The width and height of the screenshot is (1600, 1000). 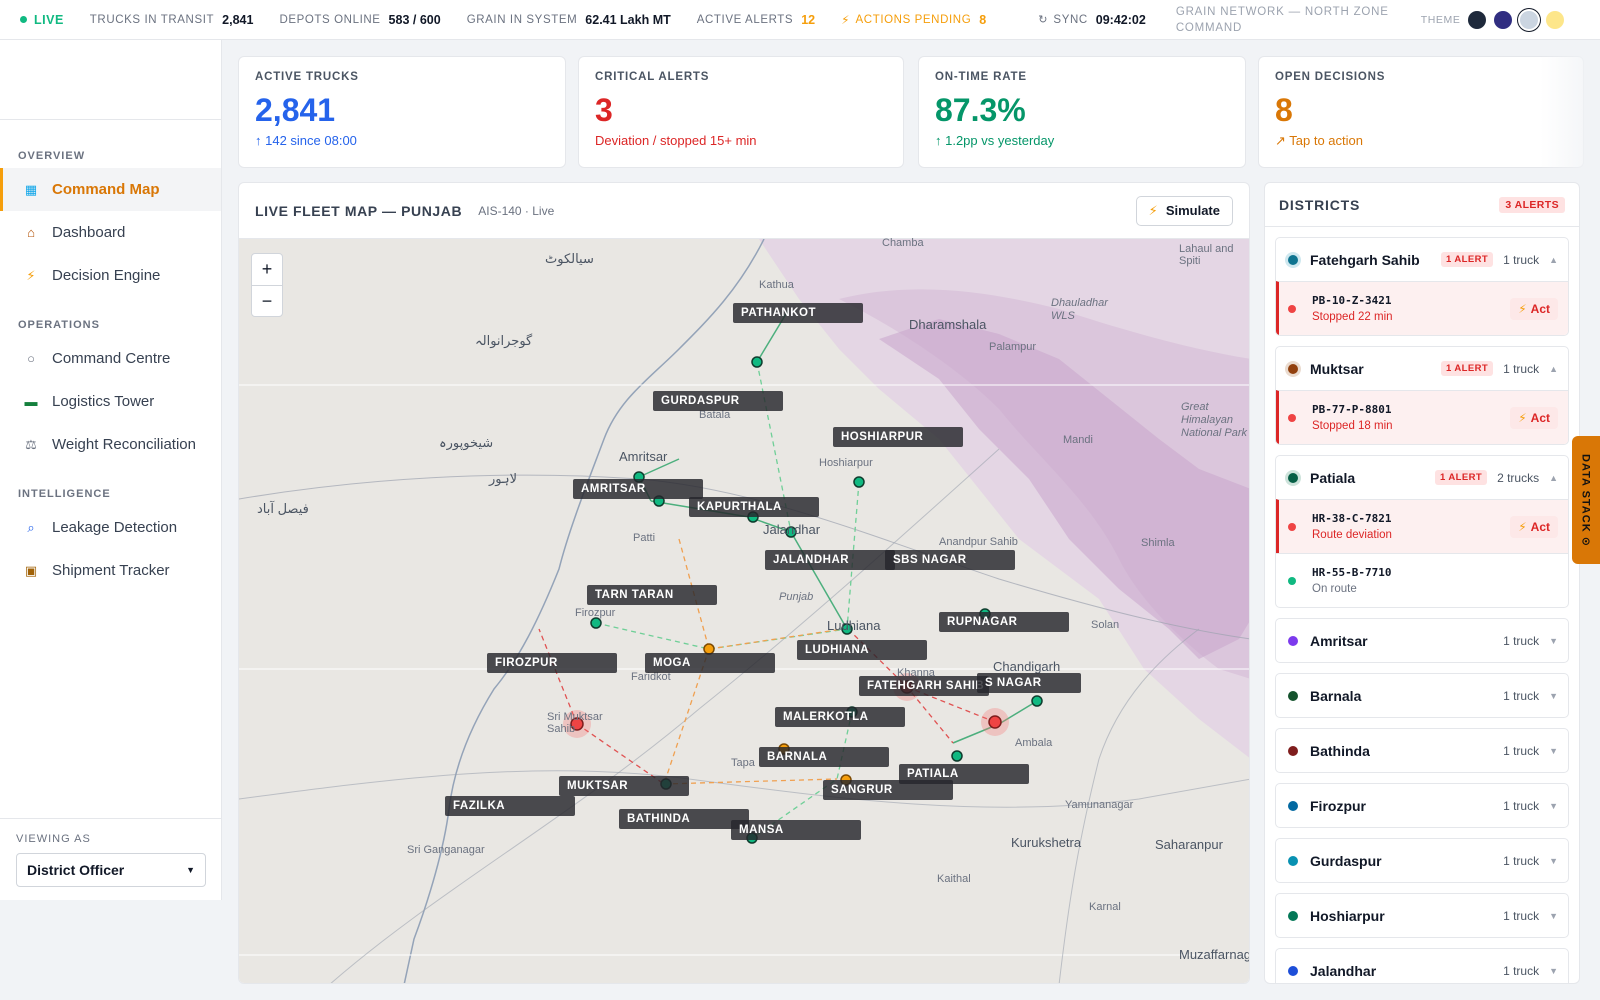 I want to click on zoom-in-button: +, so click(x=267, y=269).